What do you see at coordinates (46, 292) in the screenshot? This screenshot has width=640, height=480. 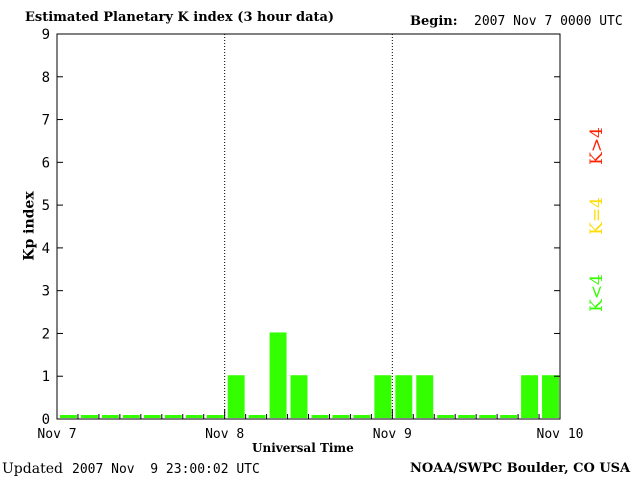 I see `y-tick-label: 3` at bounding box center [46, 292].